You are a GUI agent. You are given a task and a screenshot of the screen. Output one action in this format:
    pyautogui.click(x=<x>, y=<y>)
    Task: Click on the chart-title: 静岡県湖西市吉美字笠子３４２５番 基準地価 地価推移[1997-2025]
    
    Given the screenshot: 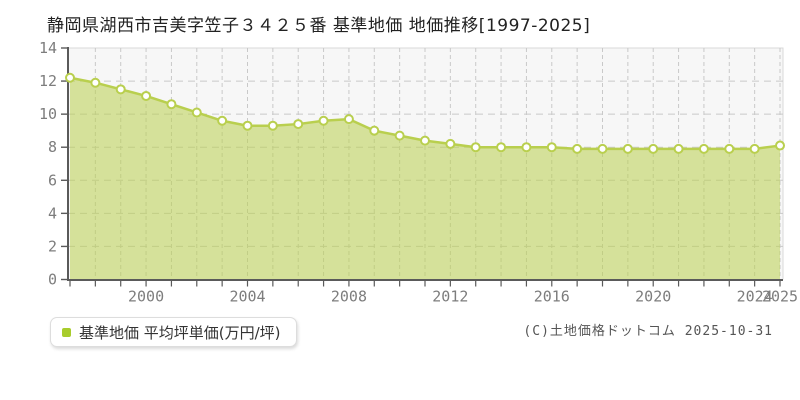 What is the action you would take?
    pyautogui.click(x=319, y=26)
    